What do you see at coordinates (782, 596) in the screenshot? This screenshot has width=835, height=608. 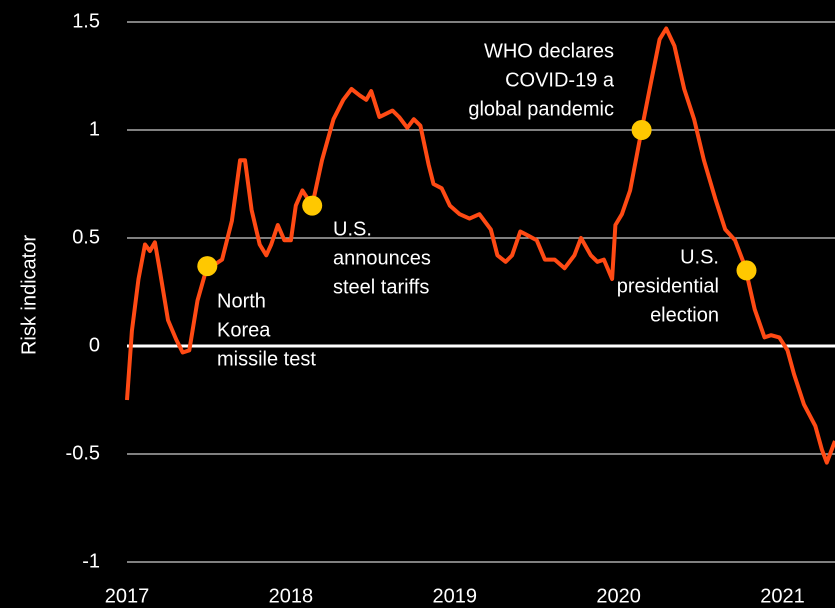 I see `x-tick-label: 2021` at bounding box center [782, 596].